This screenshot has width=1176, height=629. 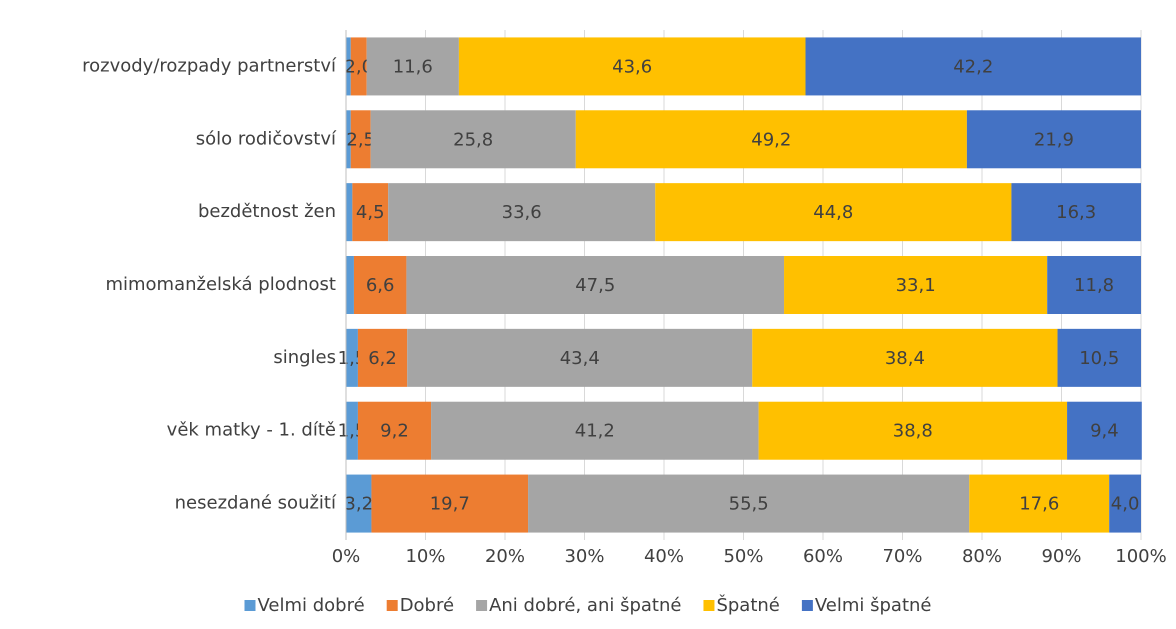 I want to click on data-label: 17,6, so click(x=1039, y=504).